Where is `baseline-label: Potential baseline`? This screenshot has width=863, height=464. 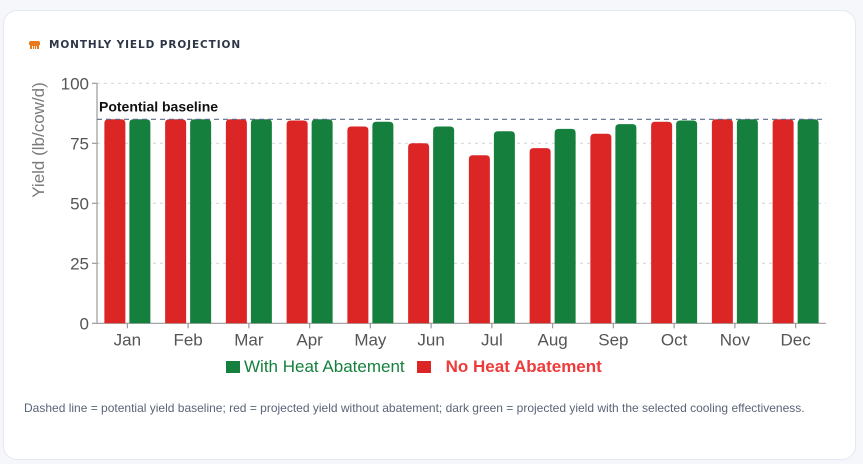 baseline-label: Potential baseline is located at coordinates (158, 106).